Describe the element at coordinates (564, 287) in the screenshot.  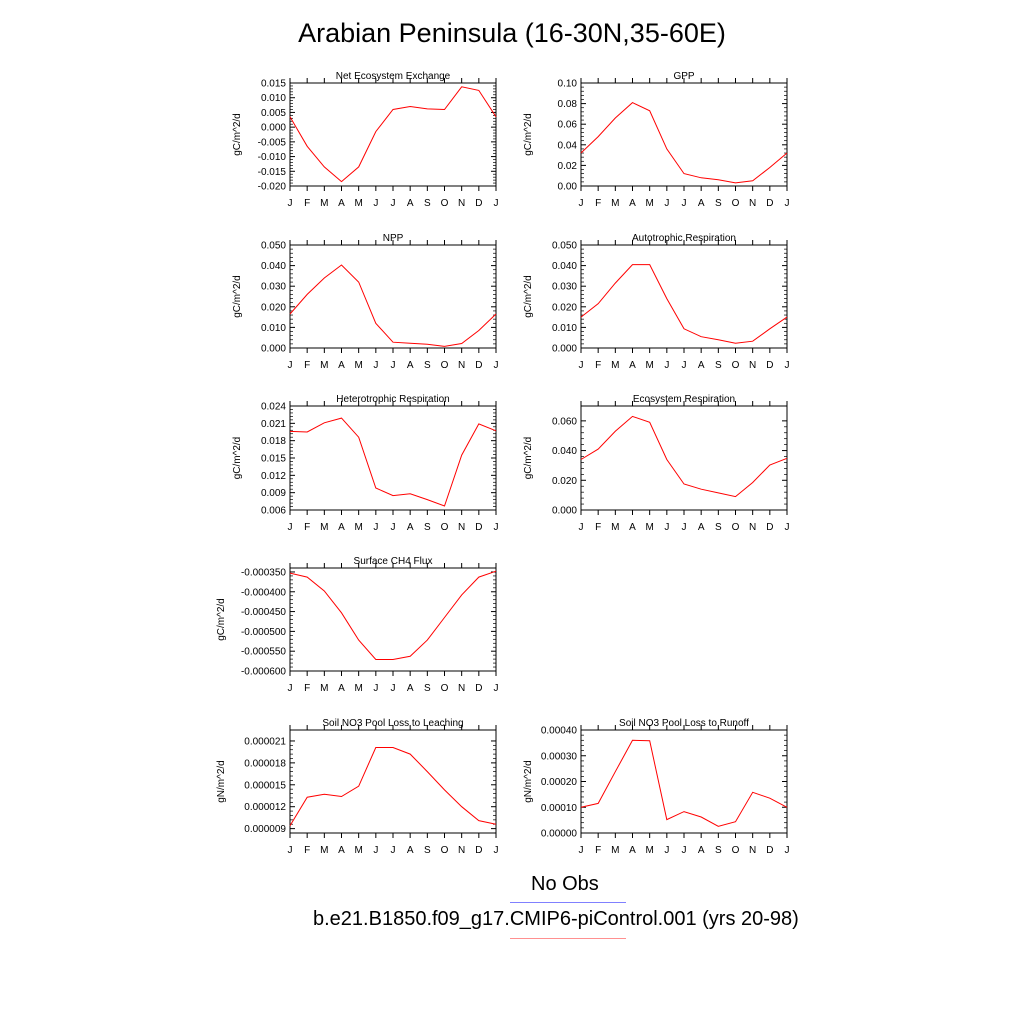
I see `y-tick-label: 0.030` at that location.